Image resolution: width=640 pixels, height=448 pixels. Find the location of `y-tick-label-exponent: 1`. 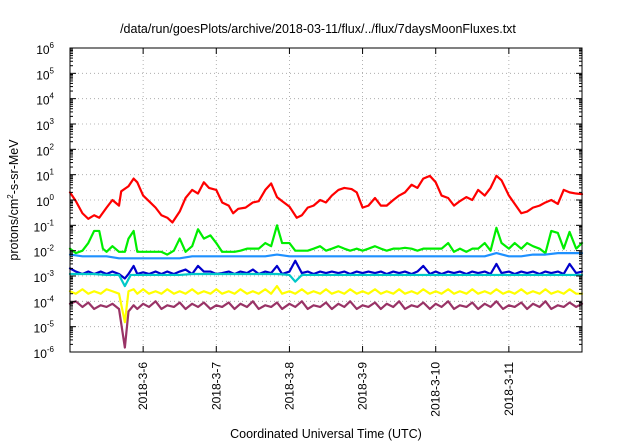

y-tick-label-exponent: 1 is located at coordinates (52, 172).